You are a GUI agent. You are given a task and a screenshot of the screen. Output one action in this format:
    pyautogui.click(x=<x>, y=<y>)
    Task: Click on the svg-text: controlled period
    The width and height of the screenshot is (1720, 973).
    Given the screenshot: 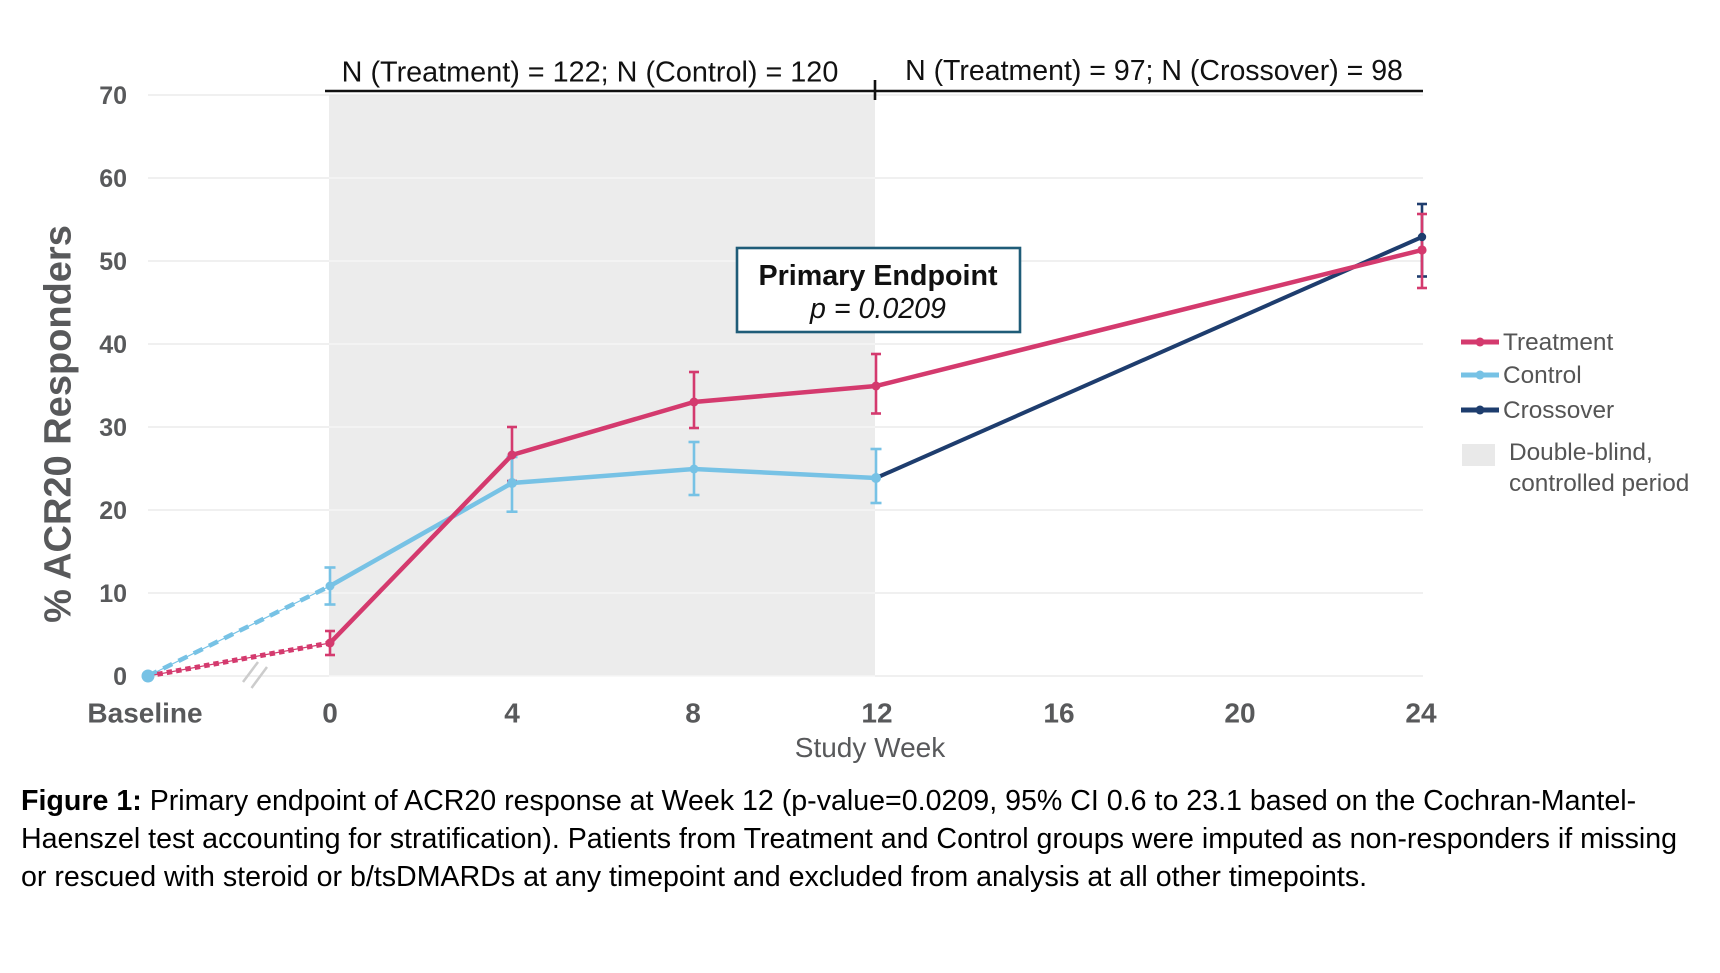 What is the action you would take?
    pyautogui.click(x=1599, y=483)
    